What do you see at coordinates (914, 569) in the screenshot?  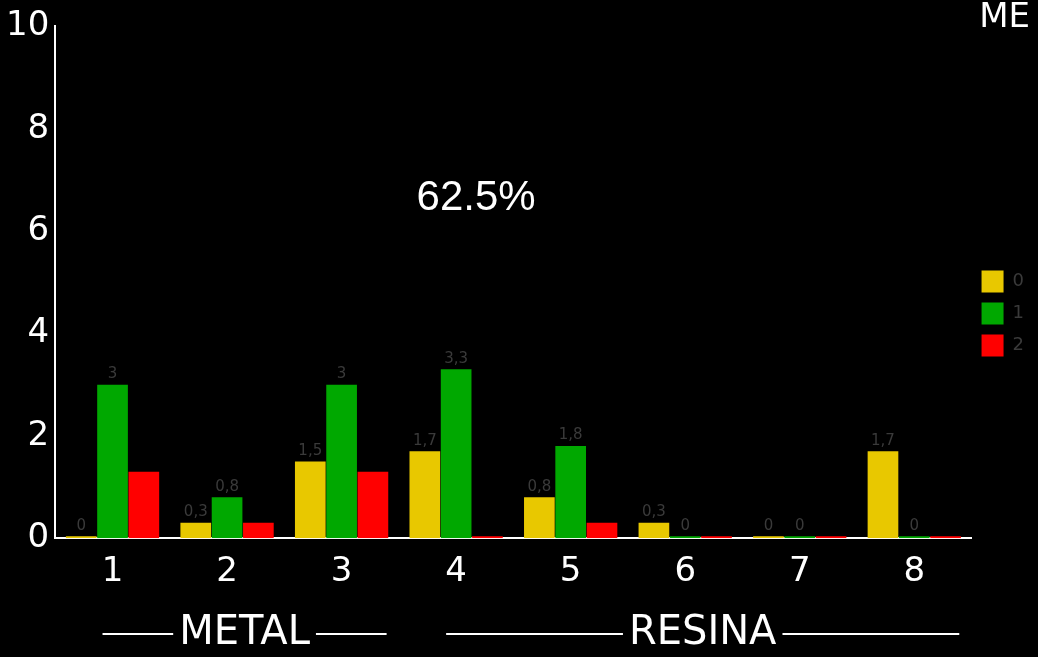 I see `x-tick-label: 8` at bounding box center [914, 569].